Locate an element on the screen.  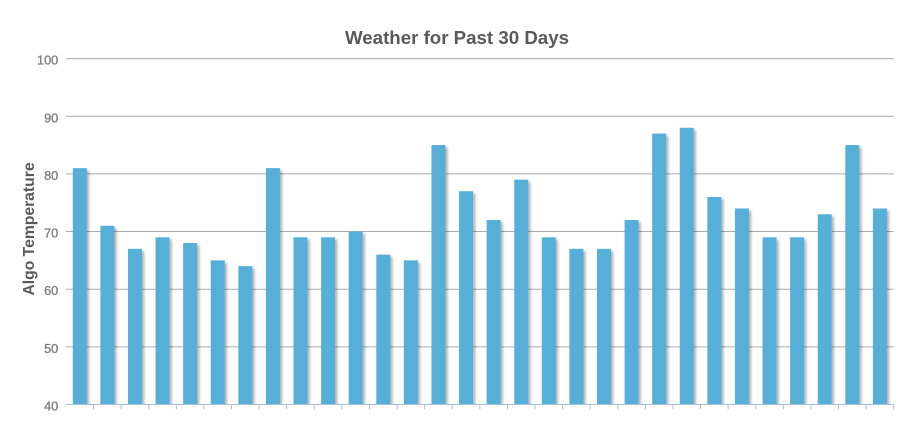
svg-text: 60 is located at coordinates (51, 291).